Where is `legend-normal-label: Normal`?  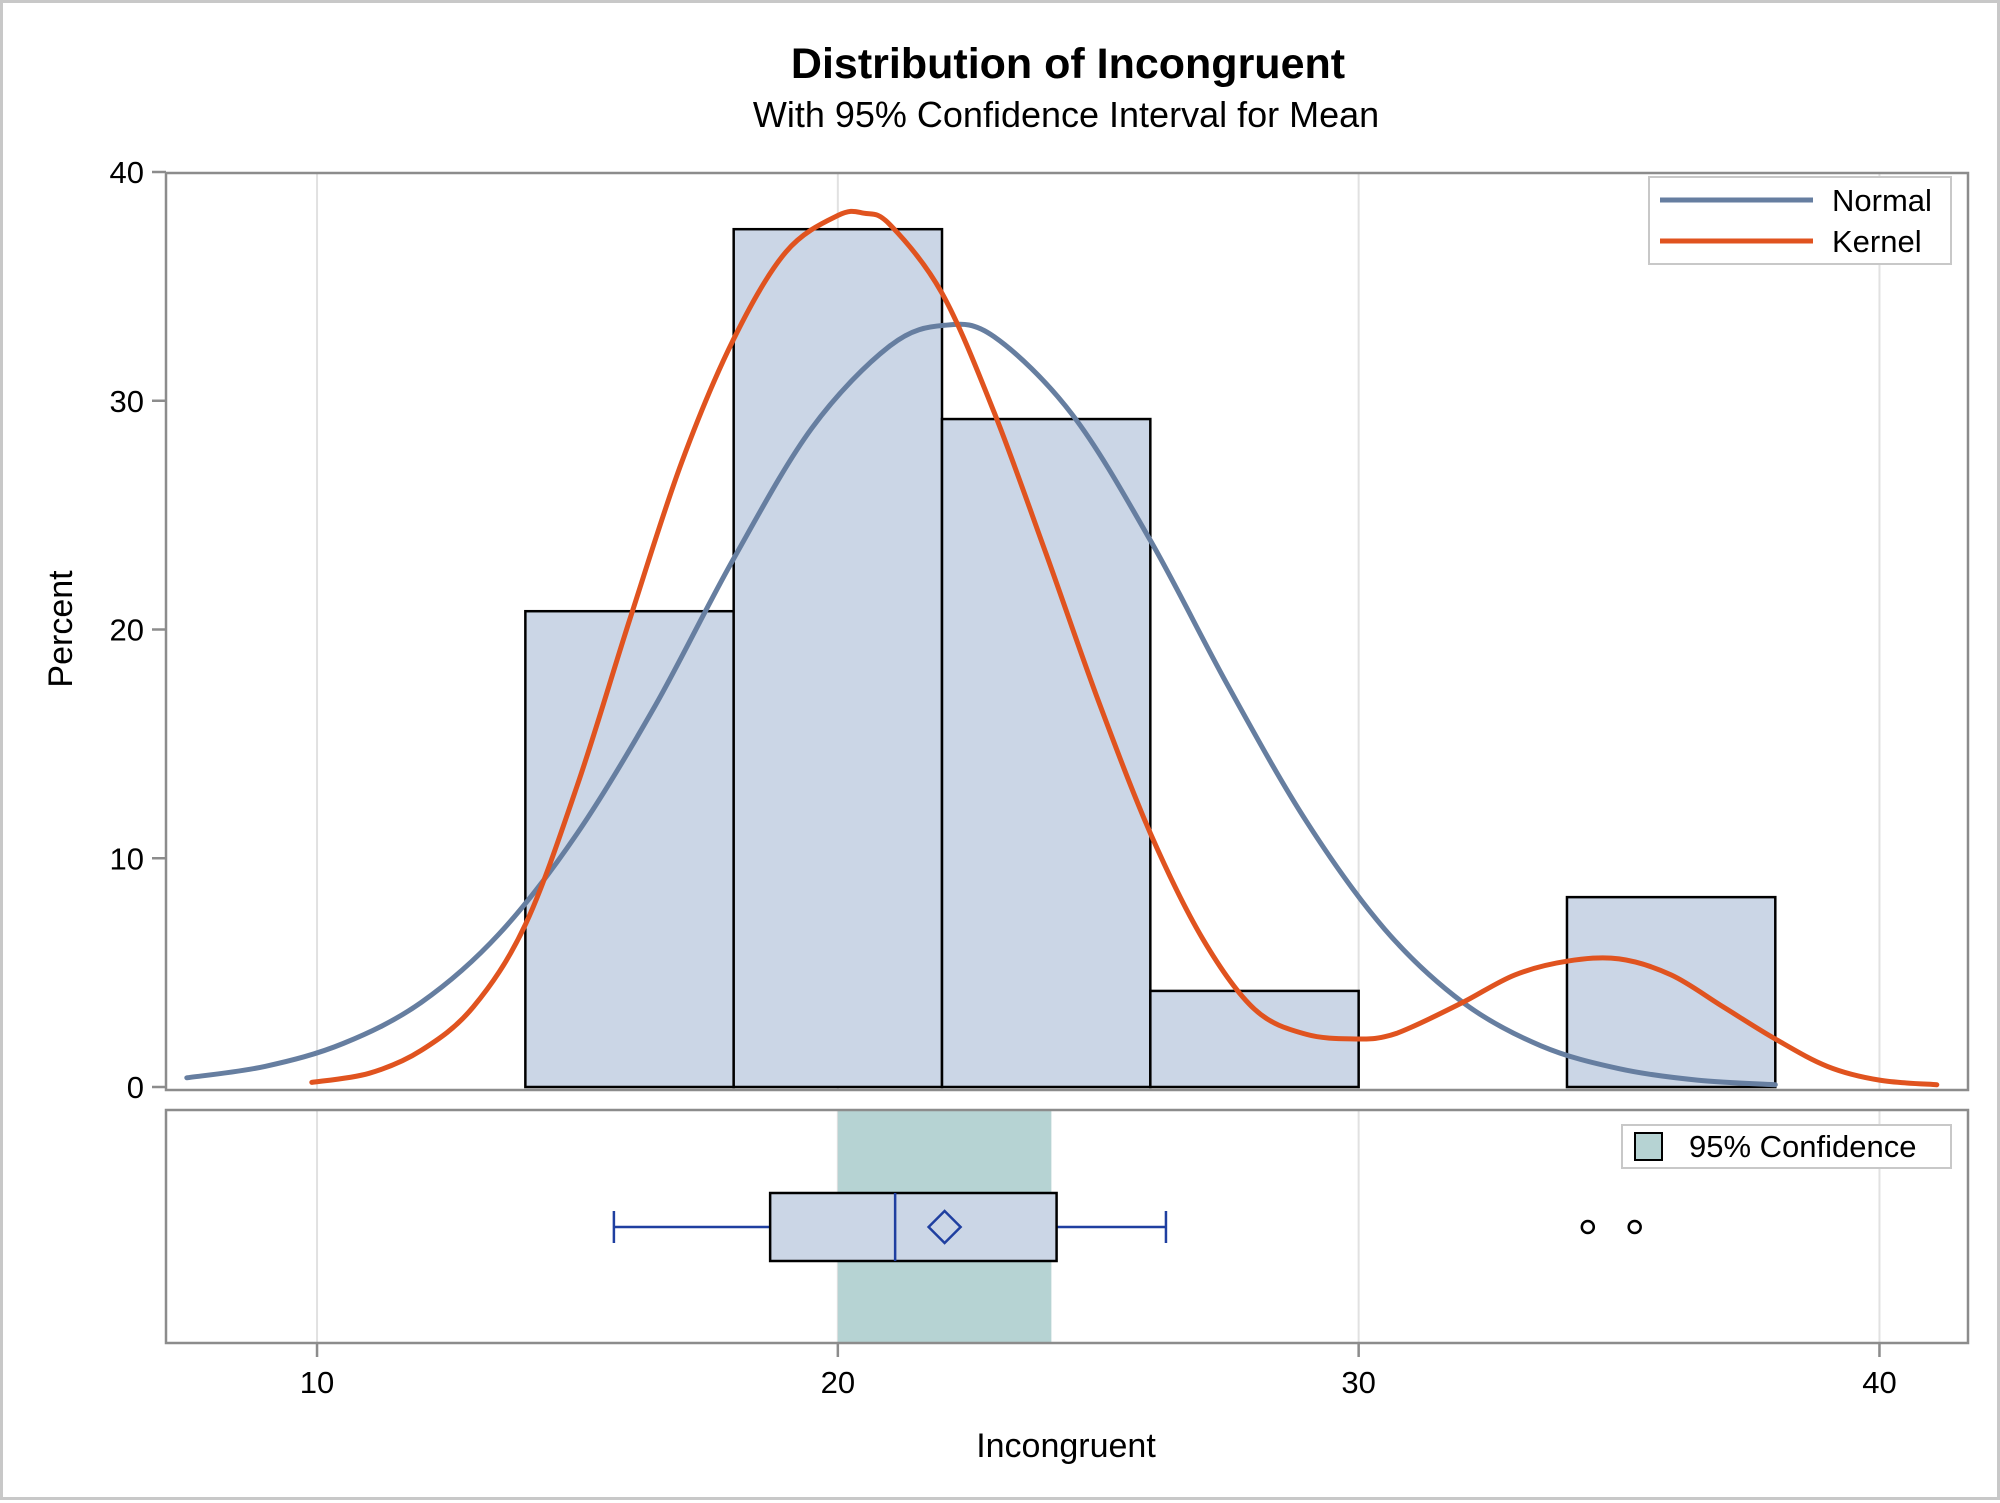
legend-normal-label: Normal is located at coordinates (1882, 200).